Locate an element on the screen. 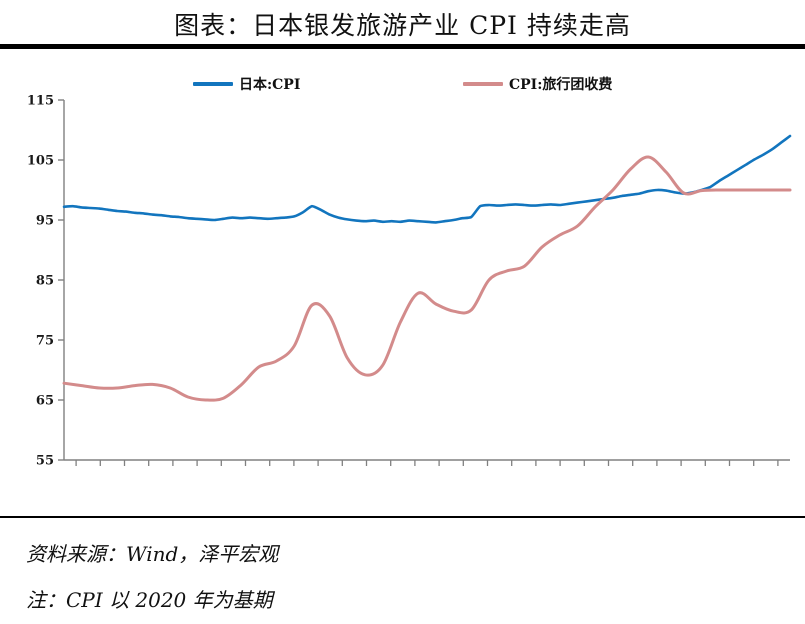  y-axis-tick-label: 85 is located at coordinates (45, 281).